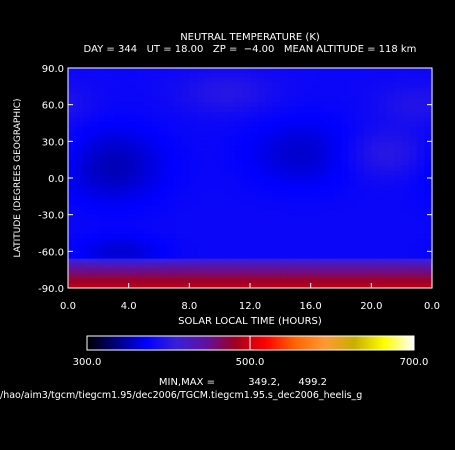 This screenshot has height=450, width=455. I want to click on x-tick-label: 0.0, so click(432, 306).